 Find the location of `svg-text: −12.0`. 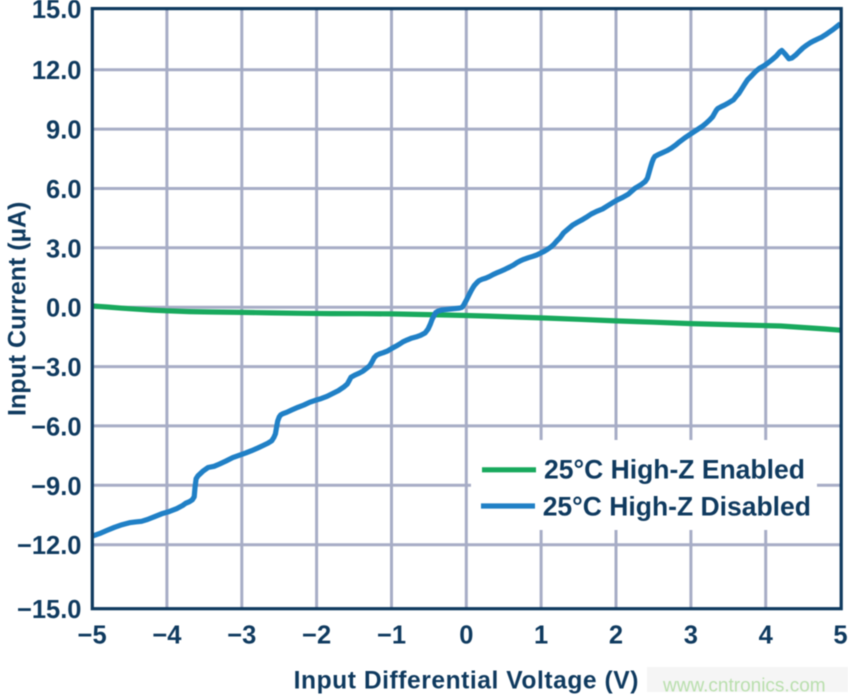

svg-text: −12.0 is located at coordinates (49, 546).